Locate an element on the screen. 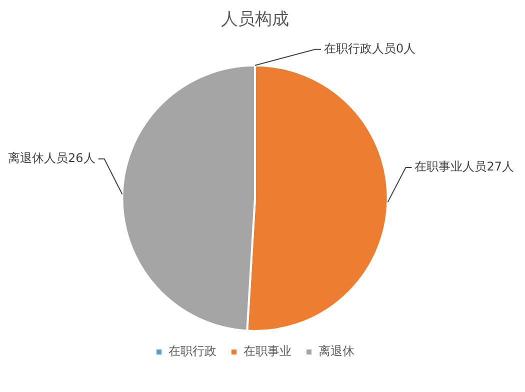 This screenshot has width=525, height=392. text: 在职行政人员0人 is located at coordinates (370, 49).